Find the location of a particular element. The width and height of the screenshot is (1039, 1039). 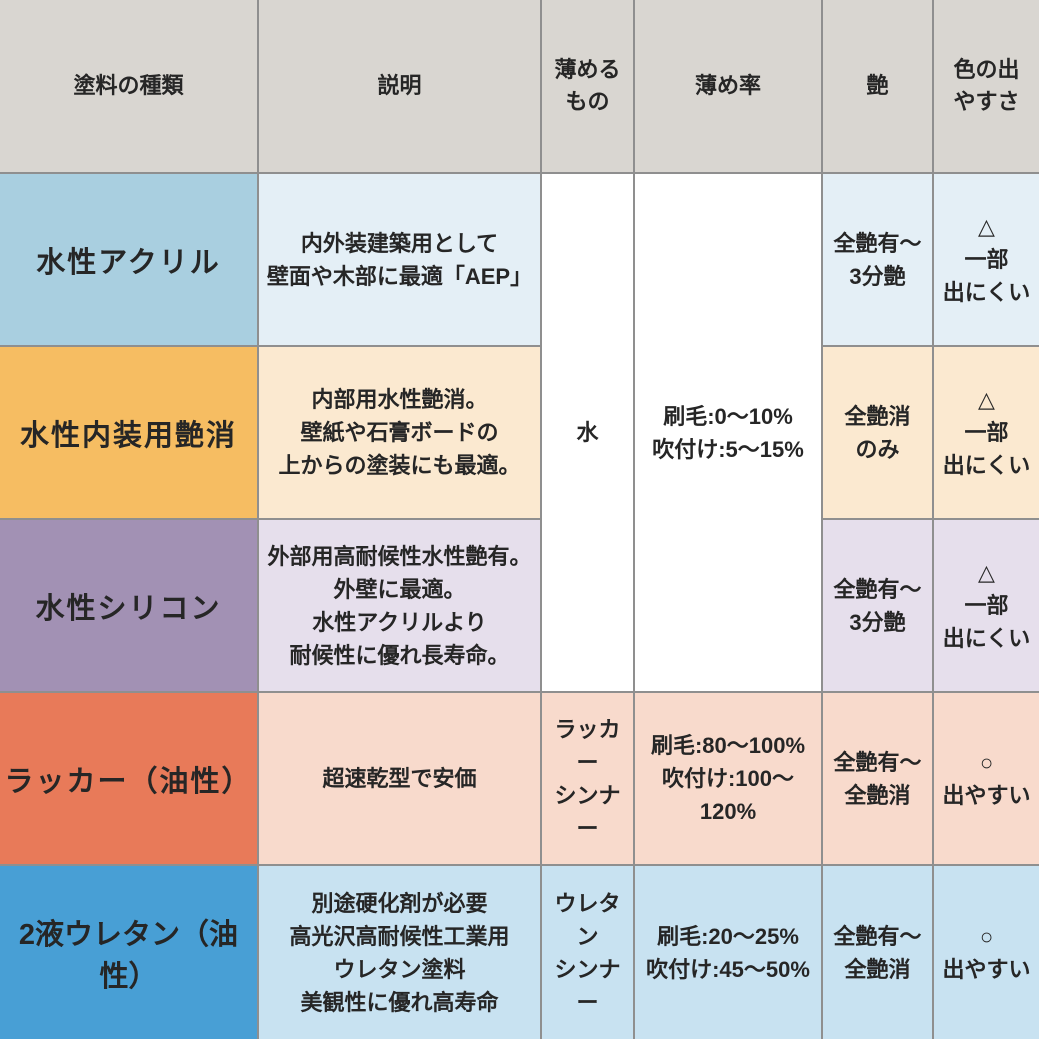

description-cell: 別途硬化剤が必要 高光沢高耐候性工業用 ウレタン塗料 美観性に優れ高寿命 is located at coordinates (399, 951).